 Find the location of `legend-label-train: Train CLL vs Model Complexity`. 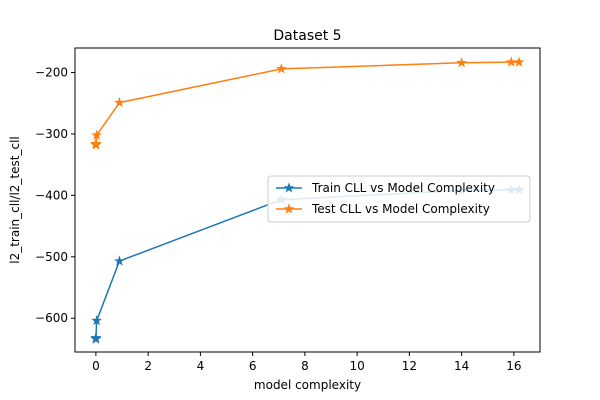

legend-label-train: Train CLL vs Model Complexity is located at coordinates (403, 188).